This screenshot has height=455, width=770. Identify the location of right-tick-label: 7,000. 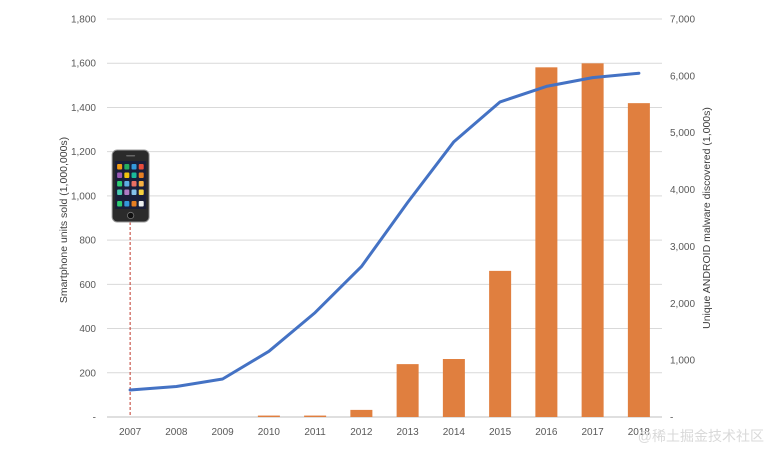
(682, 20).